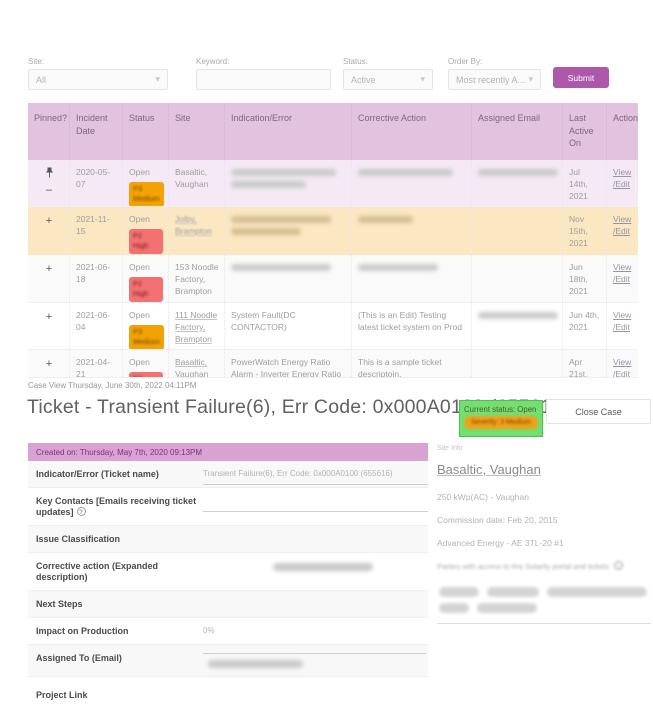 Image resolution: width=653 pixels, height=707 pixels. Describe the element at coordinates (193, 225) in the screenshot. I see `site-link: Jolby, Brampton` at that location.